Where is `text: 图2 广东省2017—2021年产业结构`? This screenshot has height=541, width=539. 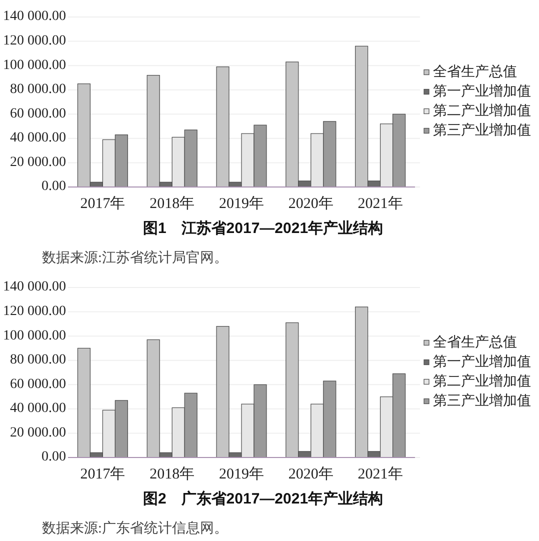
text: 图2 广东省2017—2021年产业结构 is located at coordinates (263, 499).